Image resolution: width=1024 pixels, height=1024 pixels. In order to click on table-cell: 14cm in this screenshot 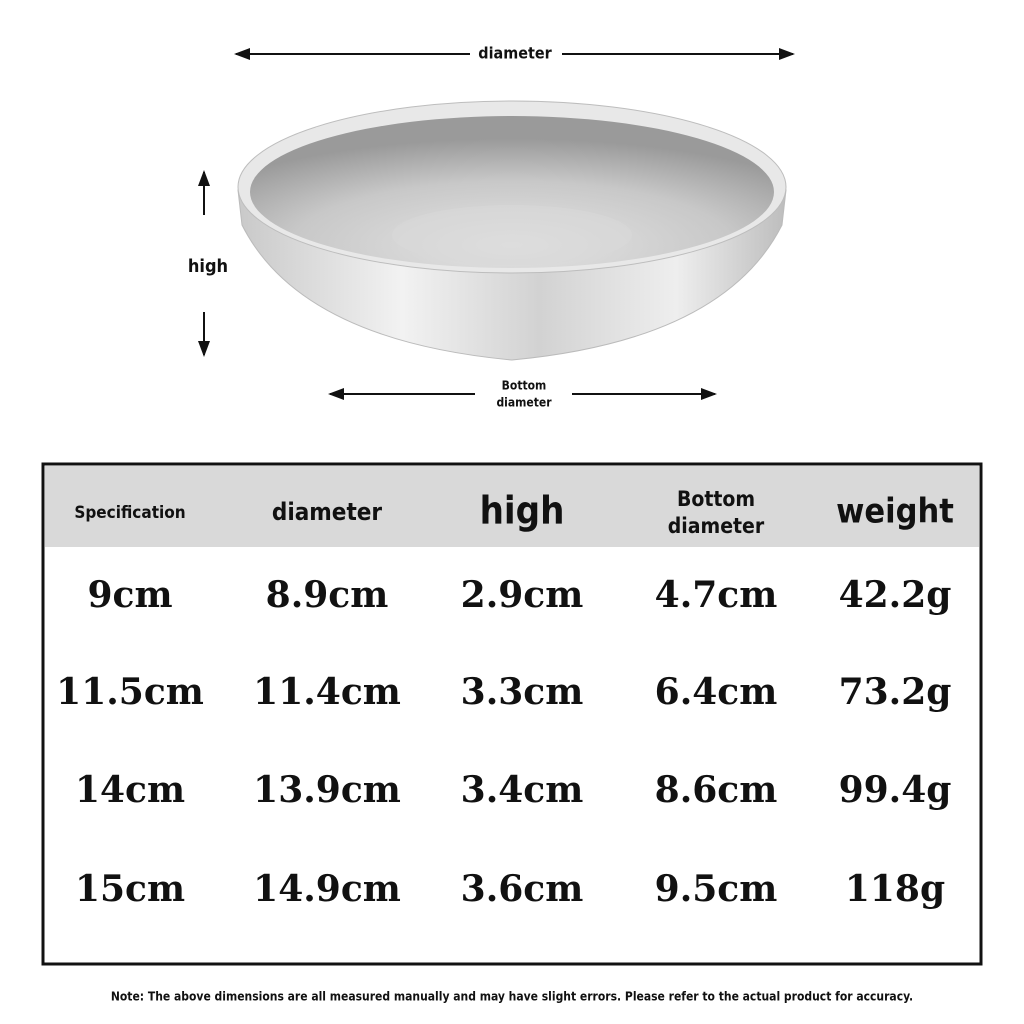, I will do `click(130, 790)`.